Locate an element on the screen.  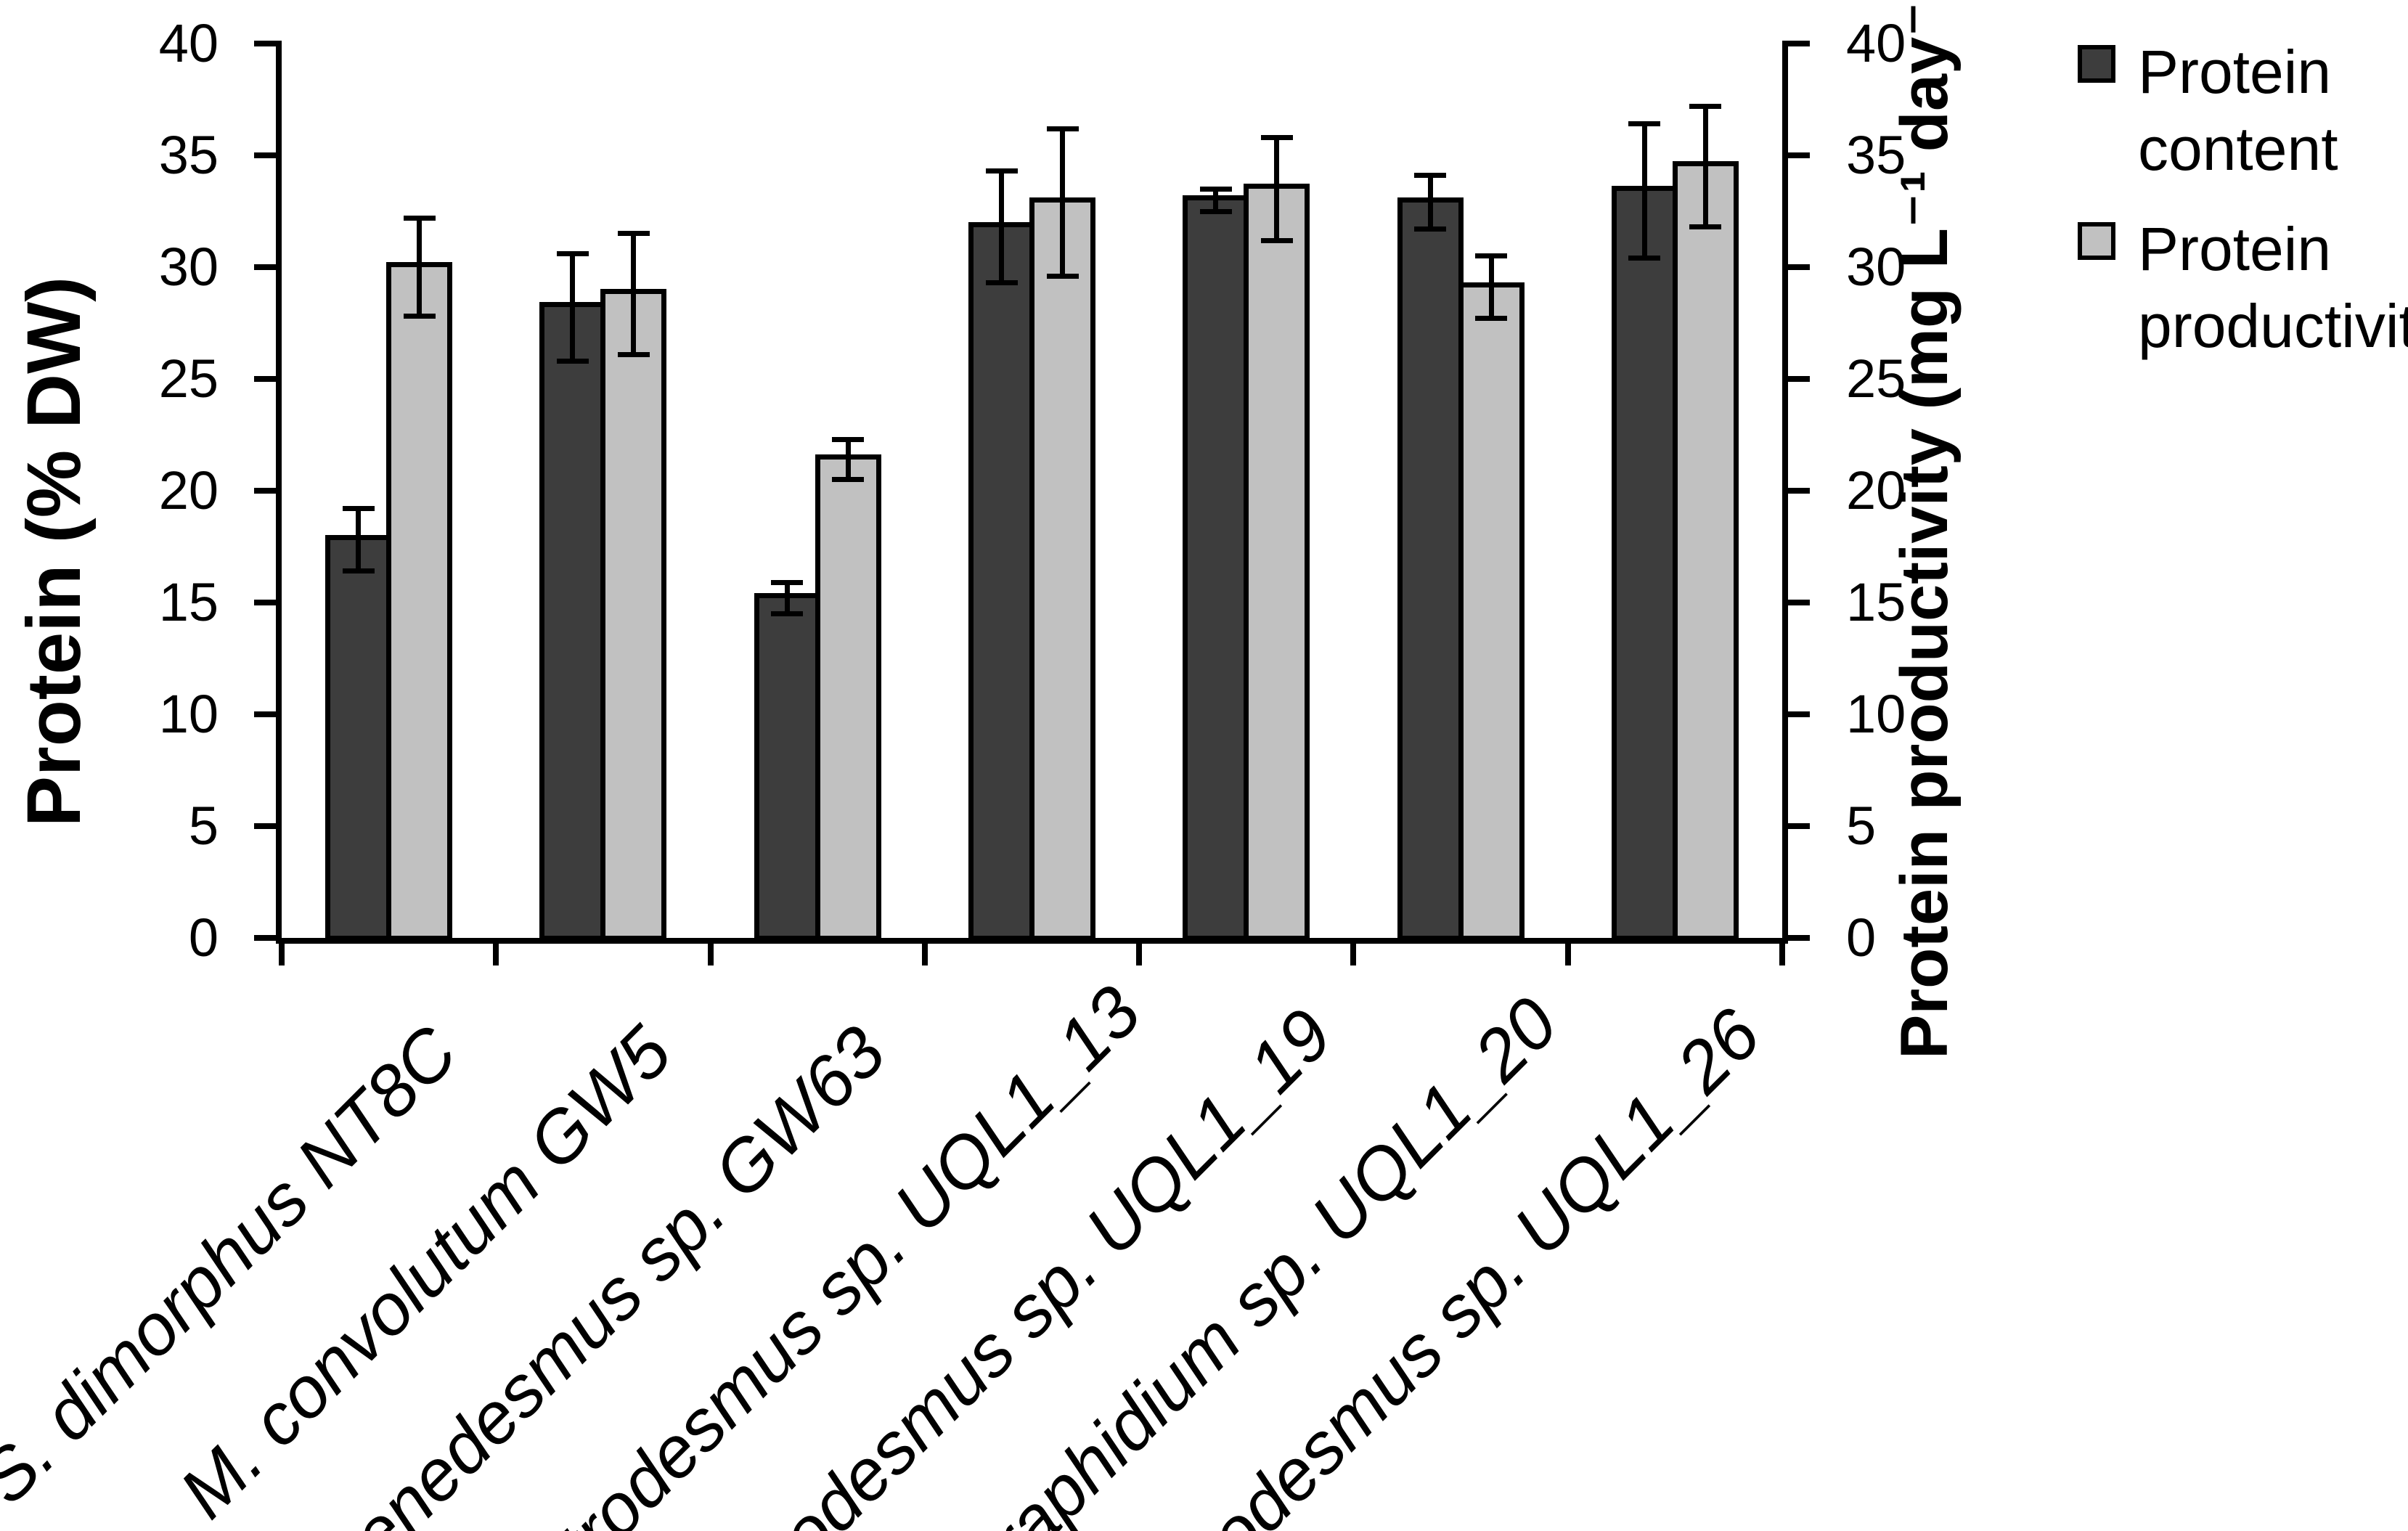
right-y-tick-label: 35 is located at coordinates (1876, 155).